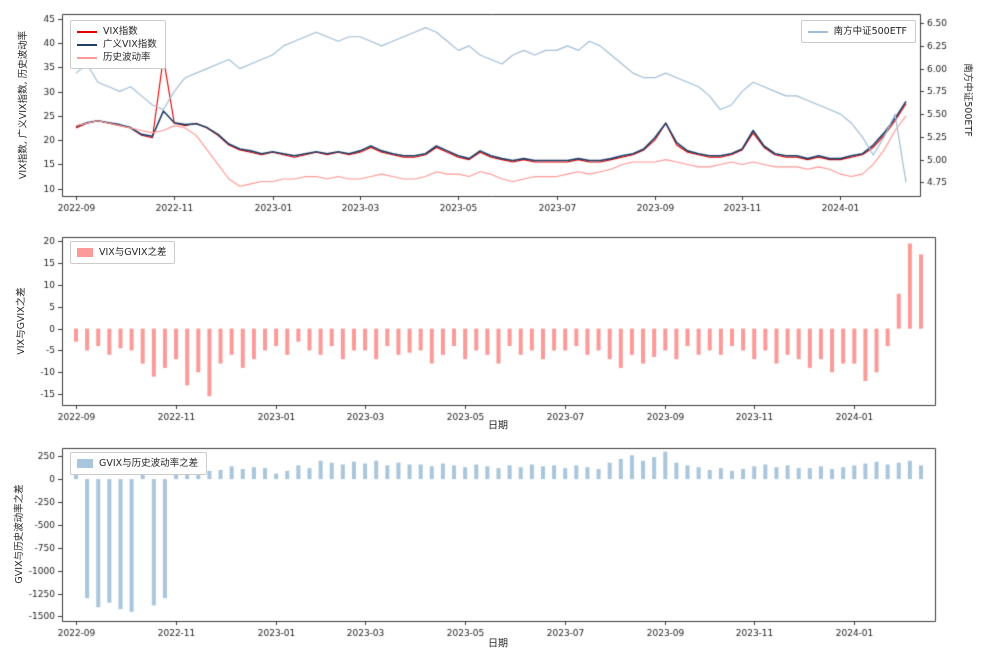  I want to click on legend-label: VIX指数, so click(120, 31).